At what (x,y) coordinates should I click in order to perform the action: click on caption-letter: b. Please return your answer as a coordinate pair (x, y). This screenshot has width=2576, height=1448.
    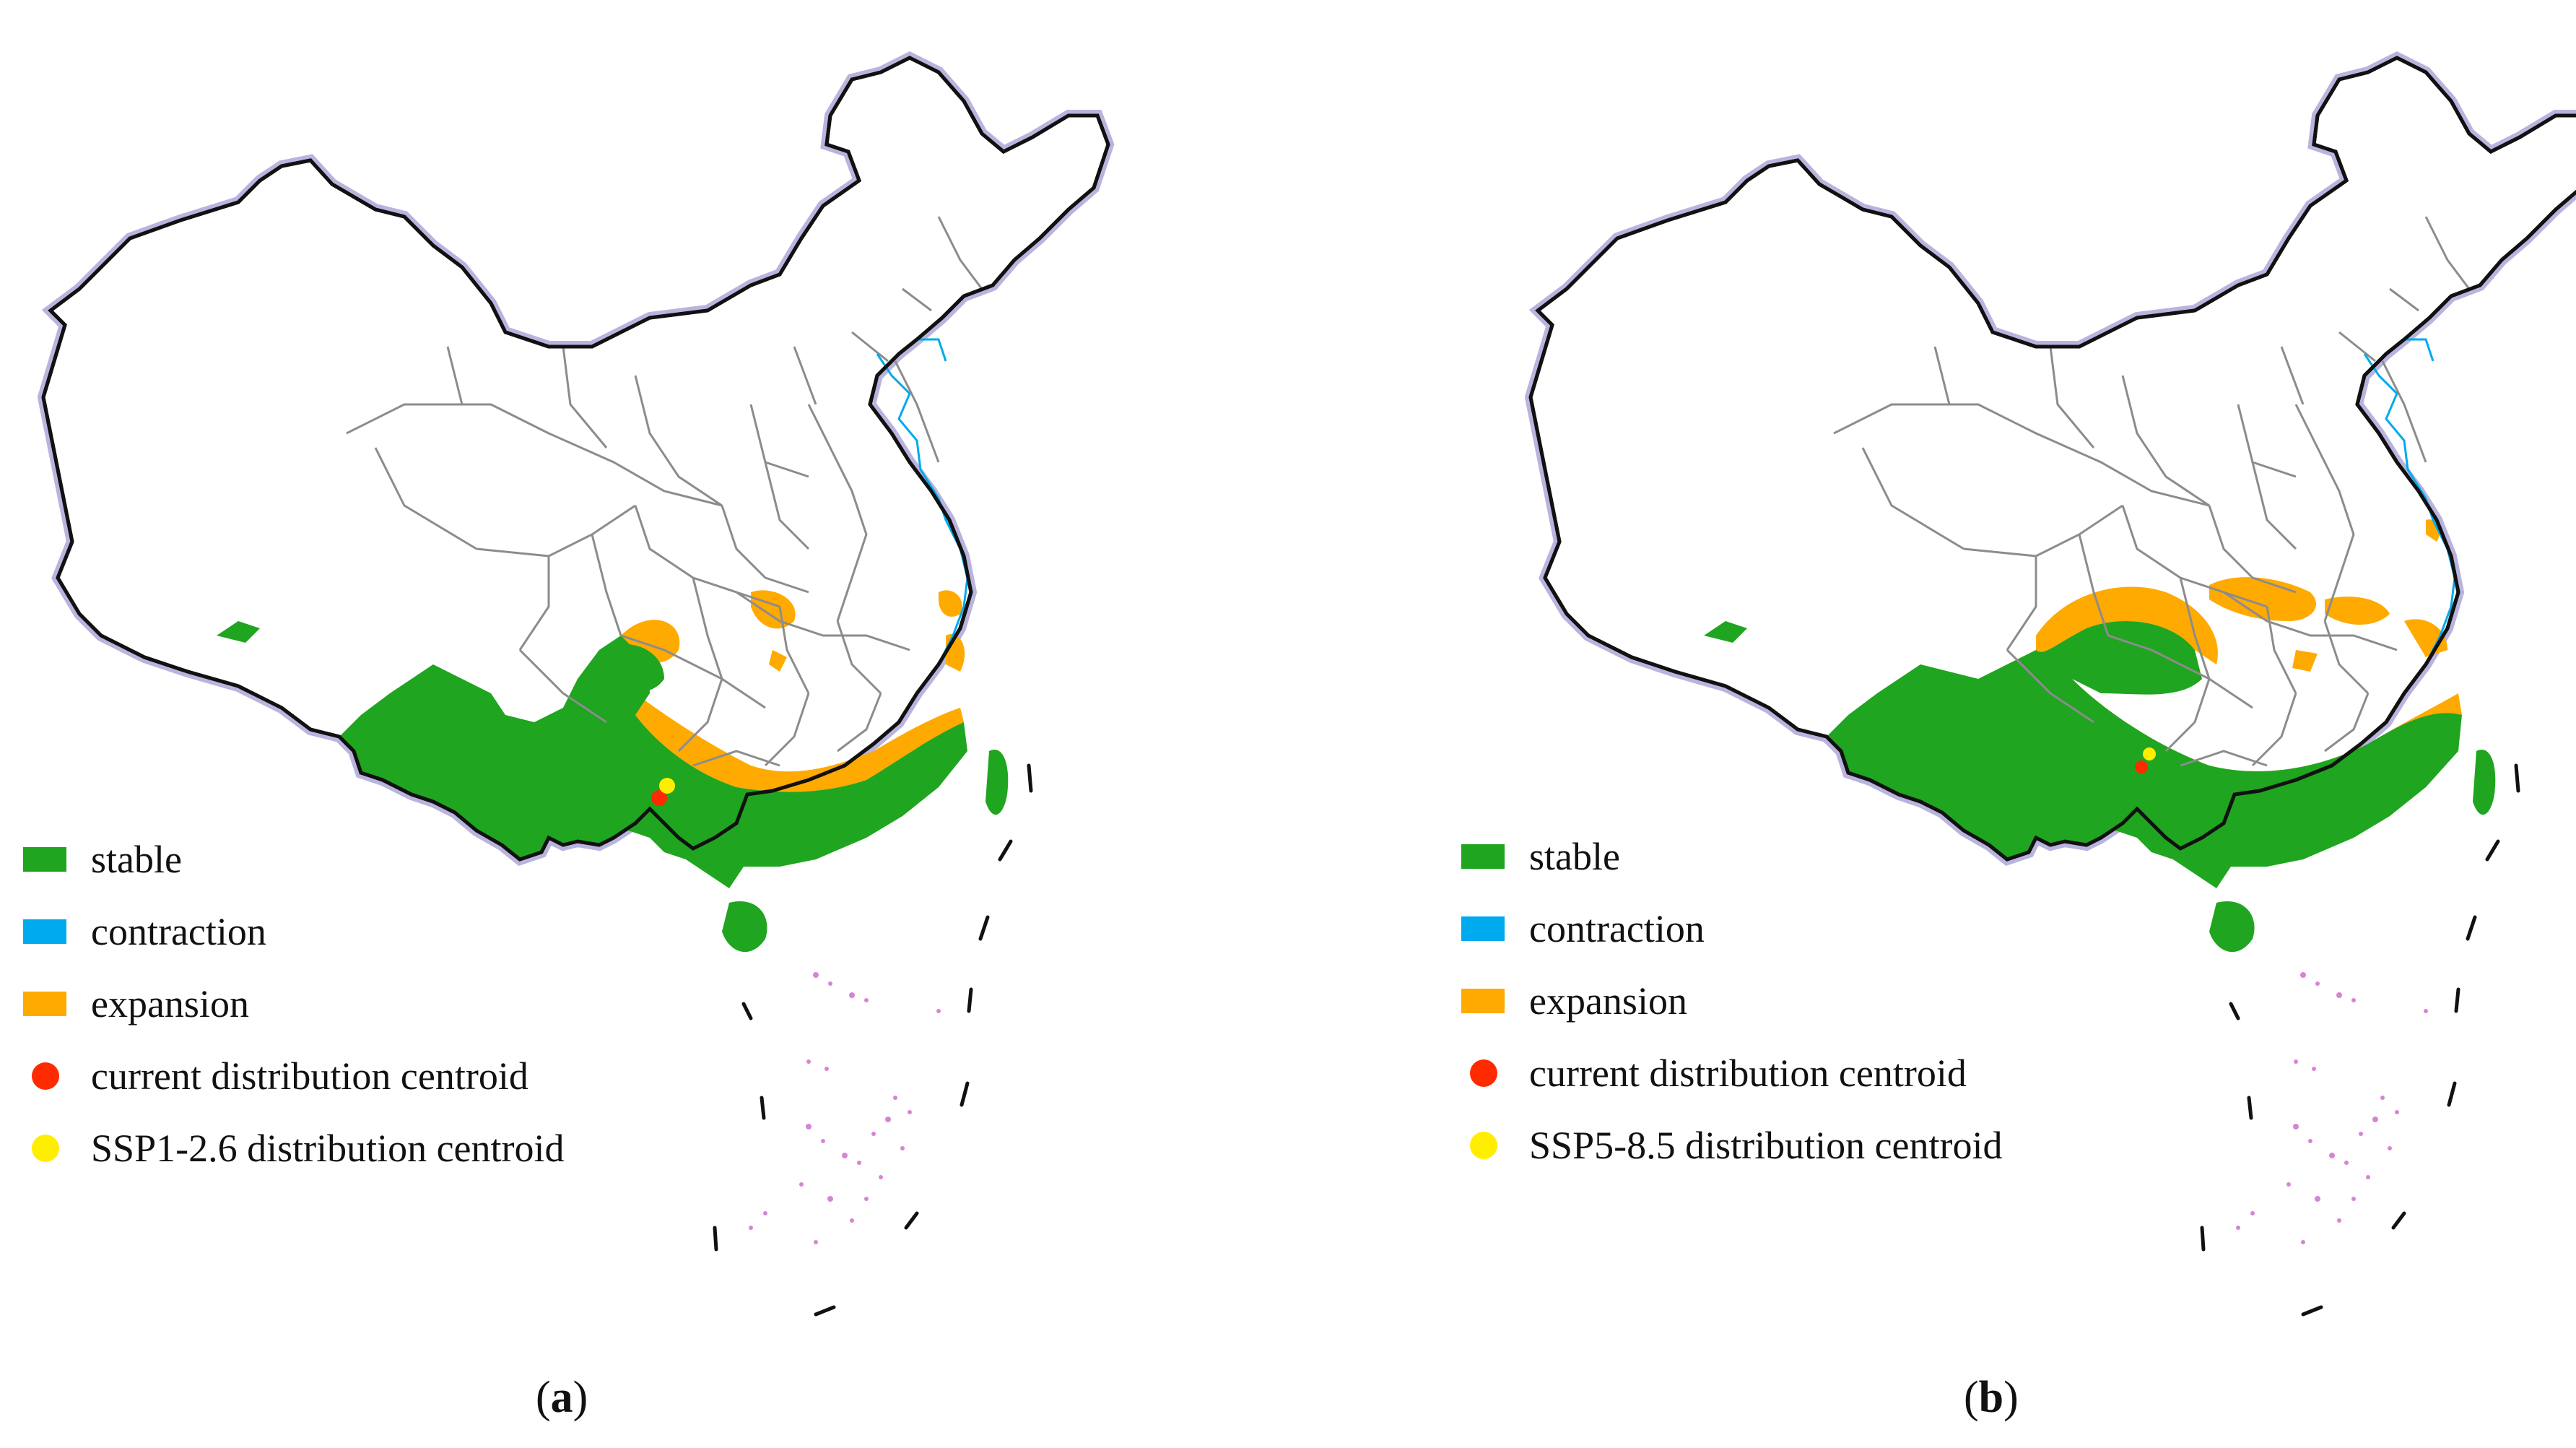
    Looking at the image, I should click on (1991, 1397).